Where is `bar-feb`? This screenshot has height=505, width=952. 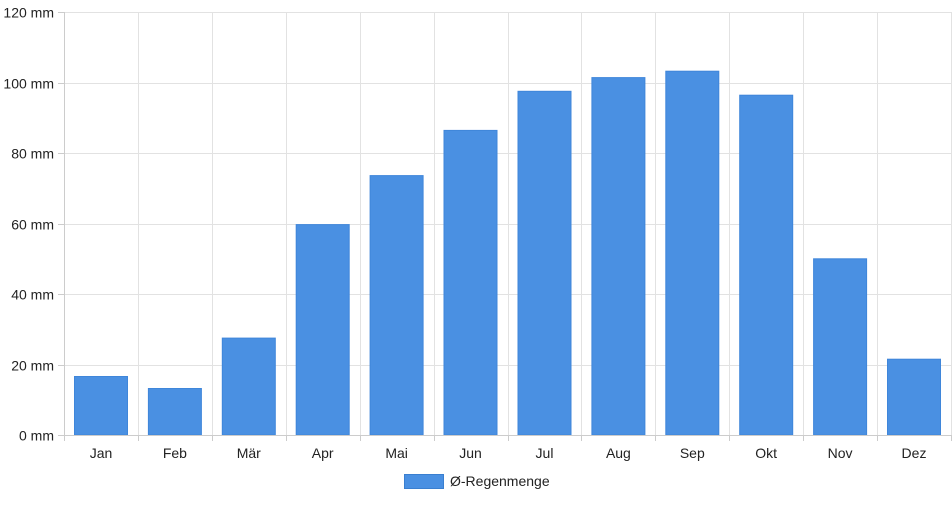 bar-feb is located at coordinates (174, 412).